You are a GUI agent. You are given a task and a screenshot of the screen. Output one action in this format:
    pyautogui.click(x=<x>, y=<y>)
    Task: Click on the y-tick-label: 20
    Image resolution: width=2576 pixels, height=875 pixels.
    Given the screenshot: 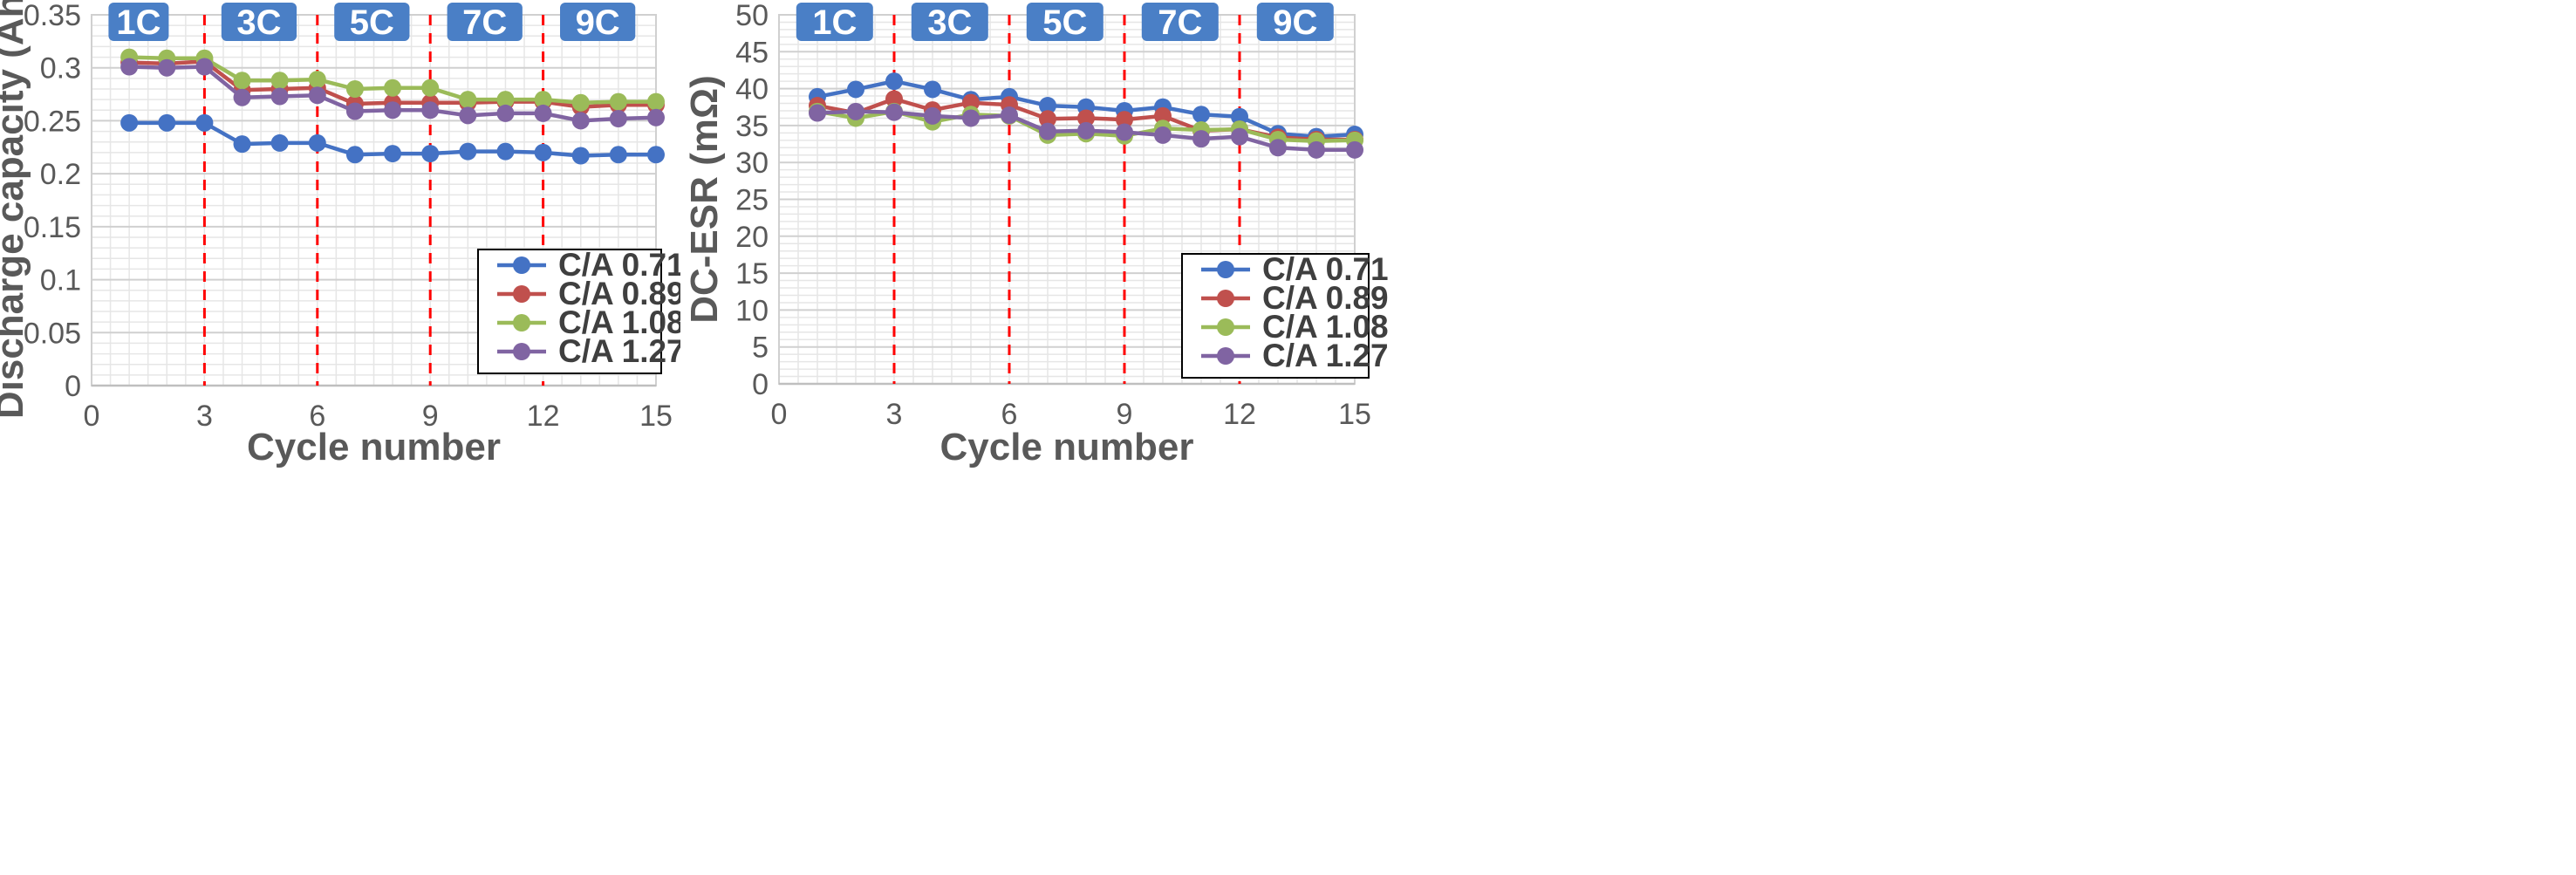 What is the action you would take?
    pyautogui.click(x=752, y=237)
    